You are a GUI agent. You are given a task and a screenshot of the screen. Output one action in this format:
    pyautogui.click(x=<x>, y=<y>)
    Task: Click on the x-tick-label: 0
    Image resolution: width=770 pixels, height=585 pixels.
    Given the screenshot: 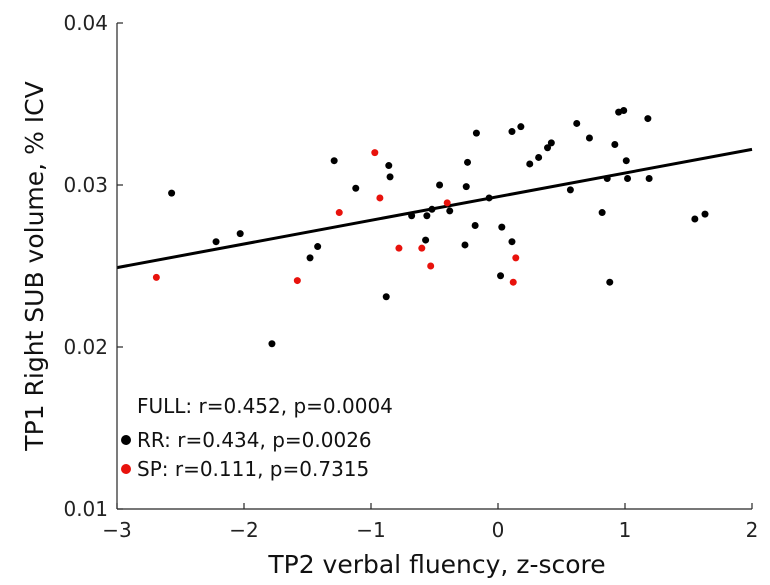 What is the action you would take?
    pyautogui.click(x=498, y=530)
    